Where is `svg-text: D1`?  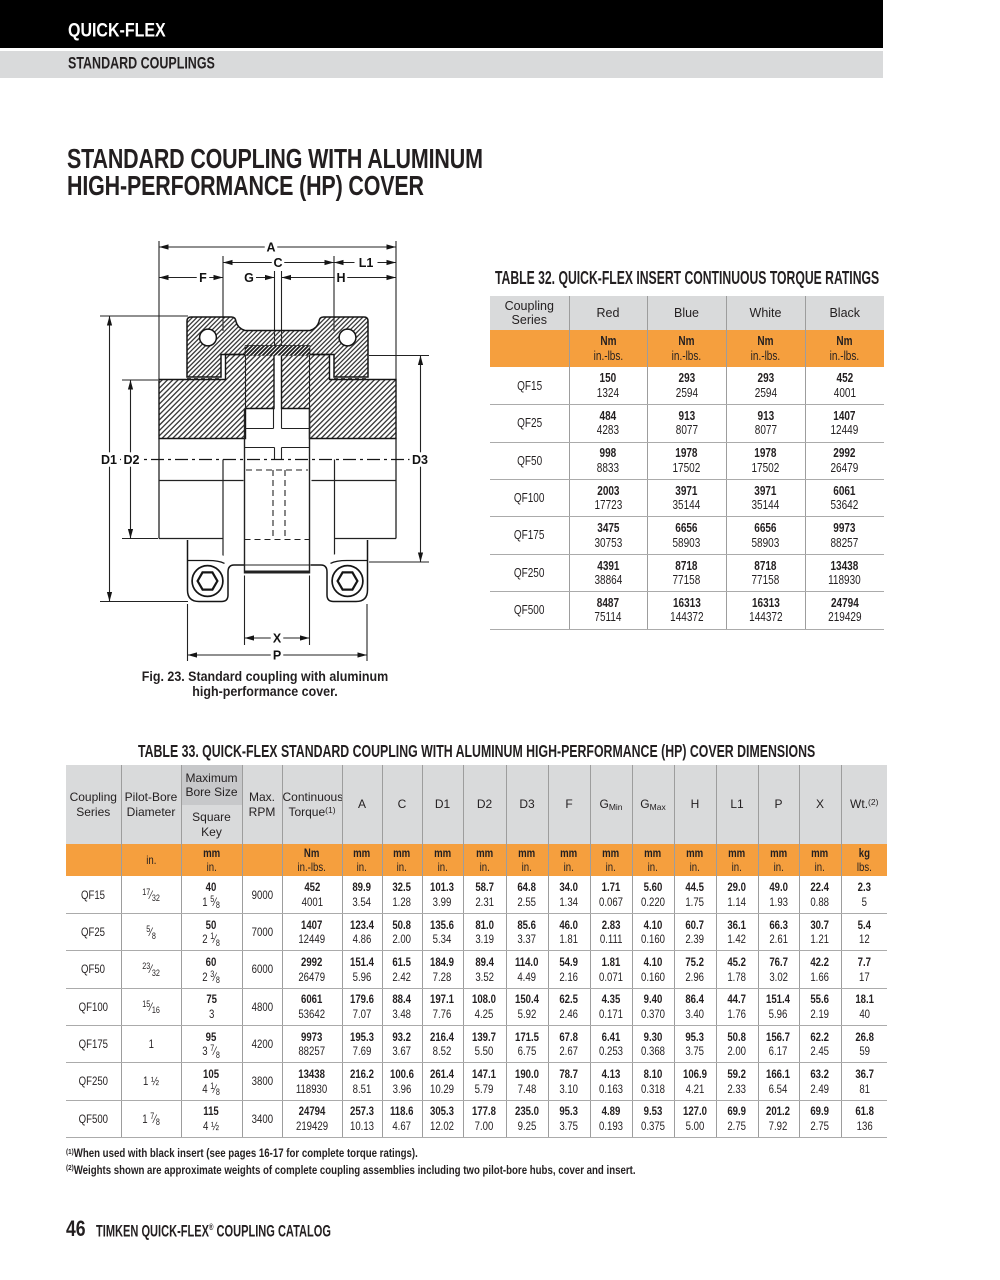
svg-text: D1 is located at coordinates (109, 460).